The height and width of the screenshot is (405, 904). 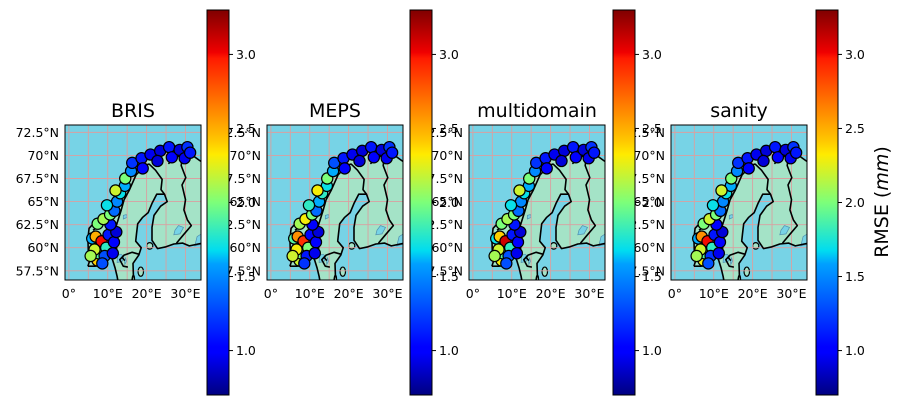 I want to click on lat-tick-label: 57.5°N, so click(x=37, y=270).